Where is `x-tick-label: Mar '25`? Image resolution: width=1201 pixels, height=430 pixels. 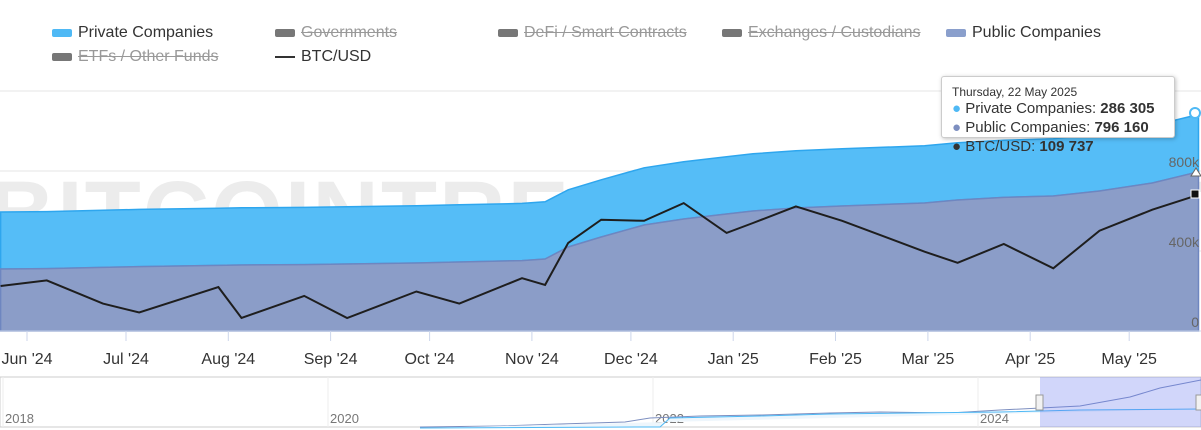
x-tick-label: Mar '25 is located at coordinates (927, 359).